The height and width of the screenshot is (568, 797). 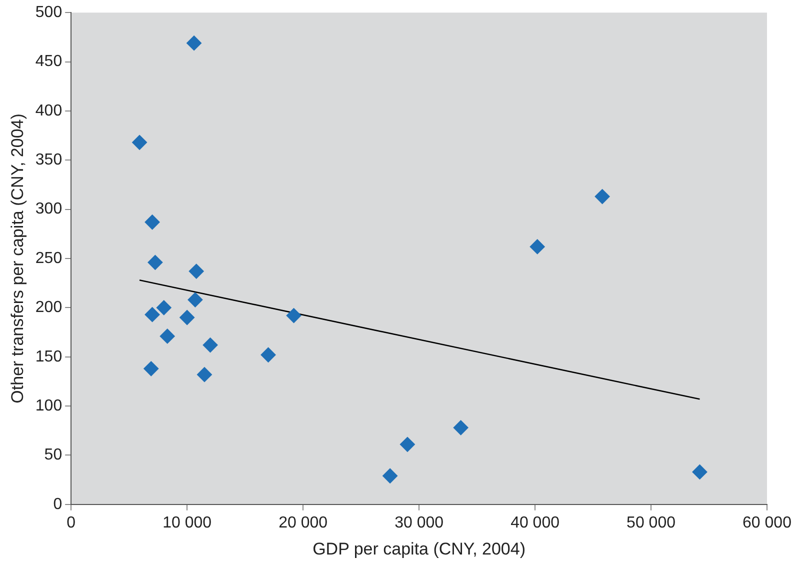 What do you see at coordinates (419, 548) in the screenshot?
I see `x-axis-title: GDP per capita (CNY, 2004)` at bounding box center [419, 548].